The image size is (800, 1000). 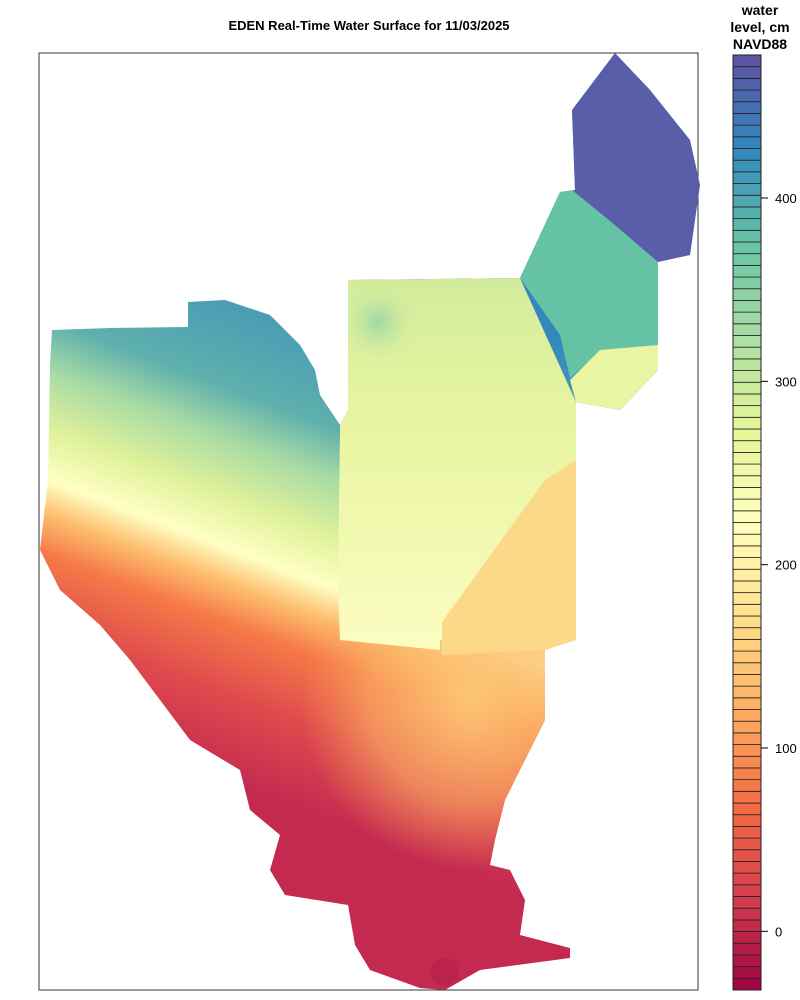 I want to click on legend-title-line: NAVD88, so click(x=760, y=44).